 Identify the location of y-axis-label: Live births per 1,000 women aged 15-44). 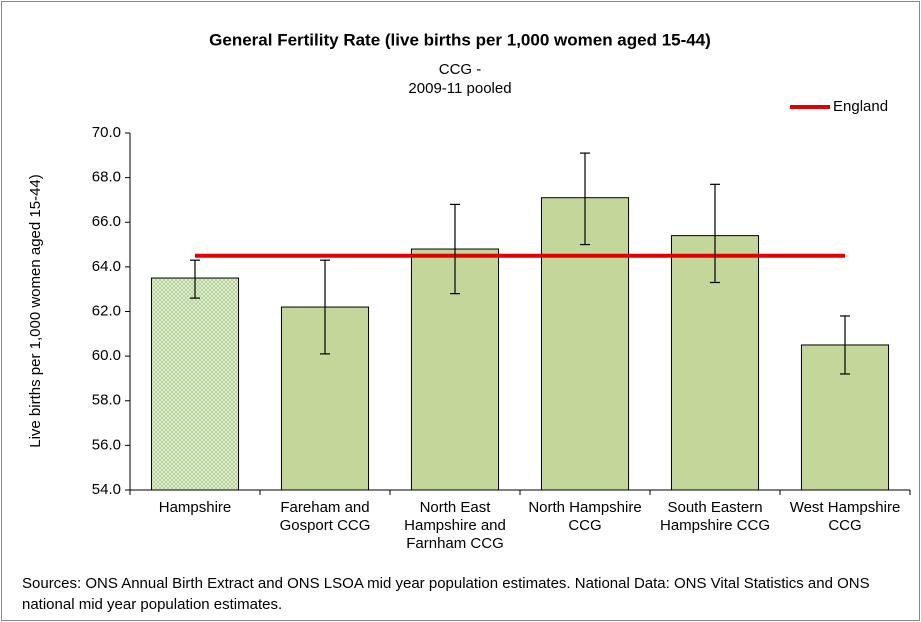
(35, 311).